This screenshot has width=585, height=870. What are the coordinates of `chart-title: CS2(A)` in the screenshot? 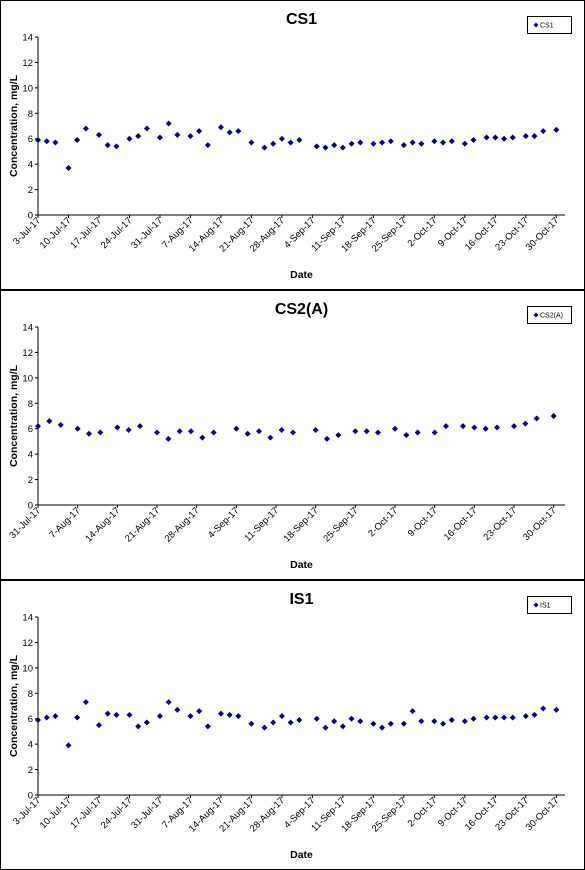 It's located at (301, 309).